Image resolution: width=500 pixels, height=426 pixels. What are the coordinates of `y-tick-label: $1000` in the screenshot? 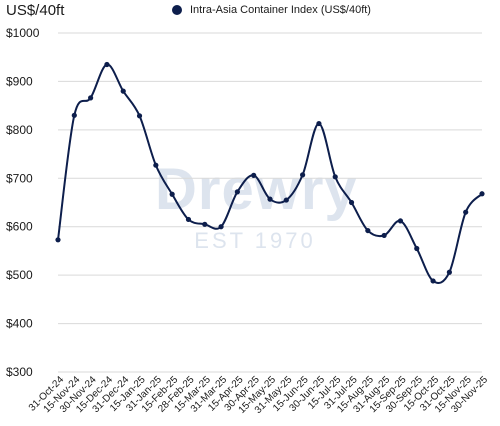 It's located at (23, 33).